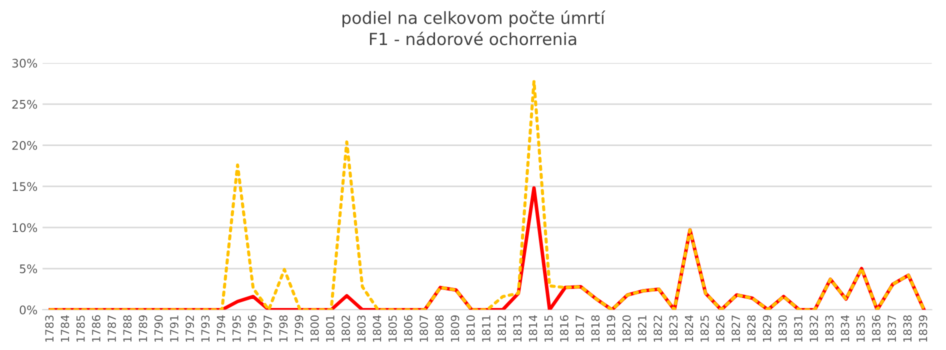 This screenshot has height=350, width=946. I want to click on x-tick-label: 1786, so click(96, 328).